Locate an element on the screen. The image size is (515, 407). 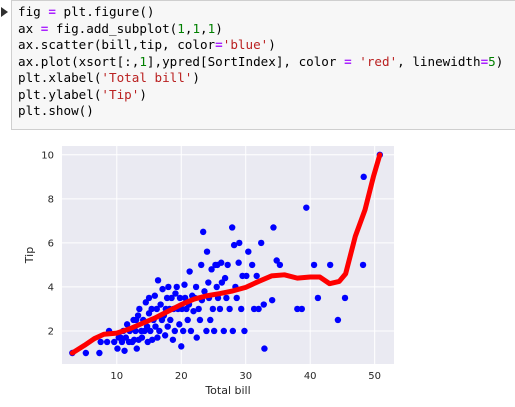
code-line: plt.show() is located at coordinates (266, 111).